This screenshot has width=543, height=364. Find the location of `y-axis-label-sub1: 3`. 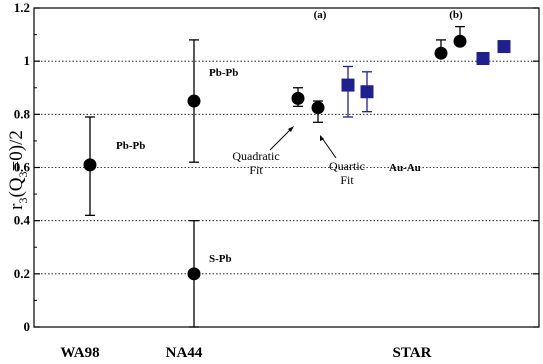

y-axis-label-sub1: 3 is located at coordinates (23, 201).